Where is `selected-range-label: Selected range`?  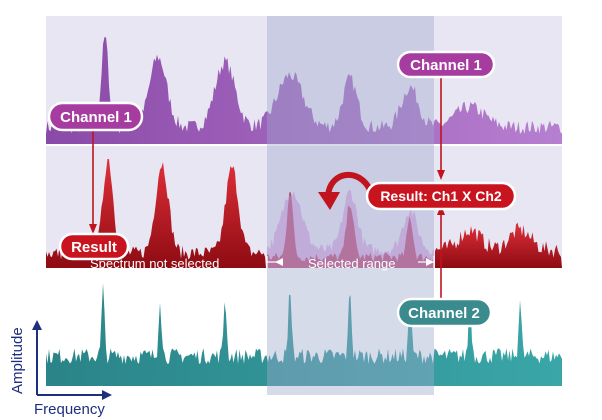
selected-range-label: Selected range is located at coordinates (351, 263).